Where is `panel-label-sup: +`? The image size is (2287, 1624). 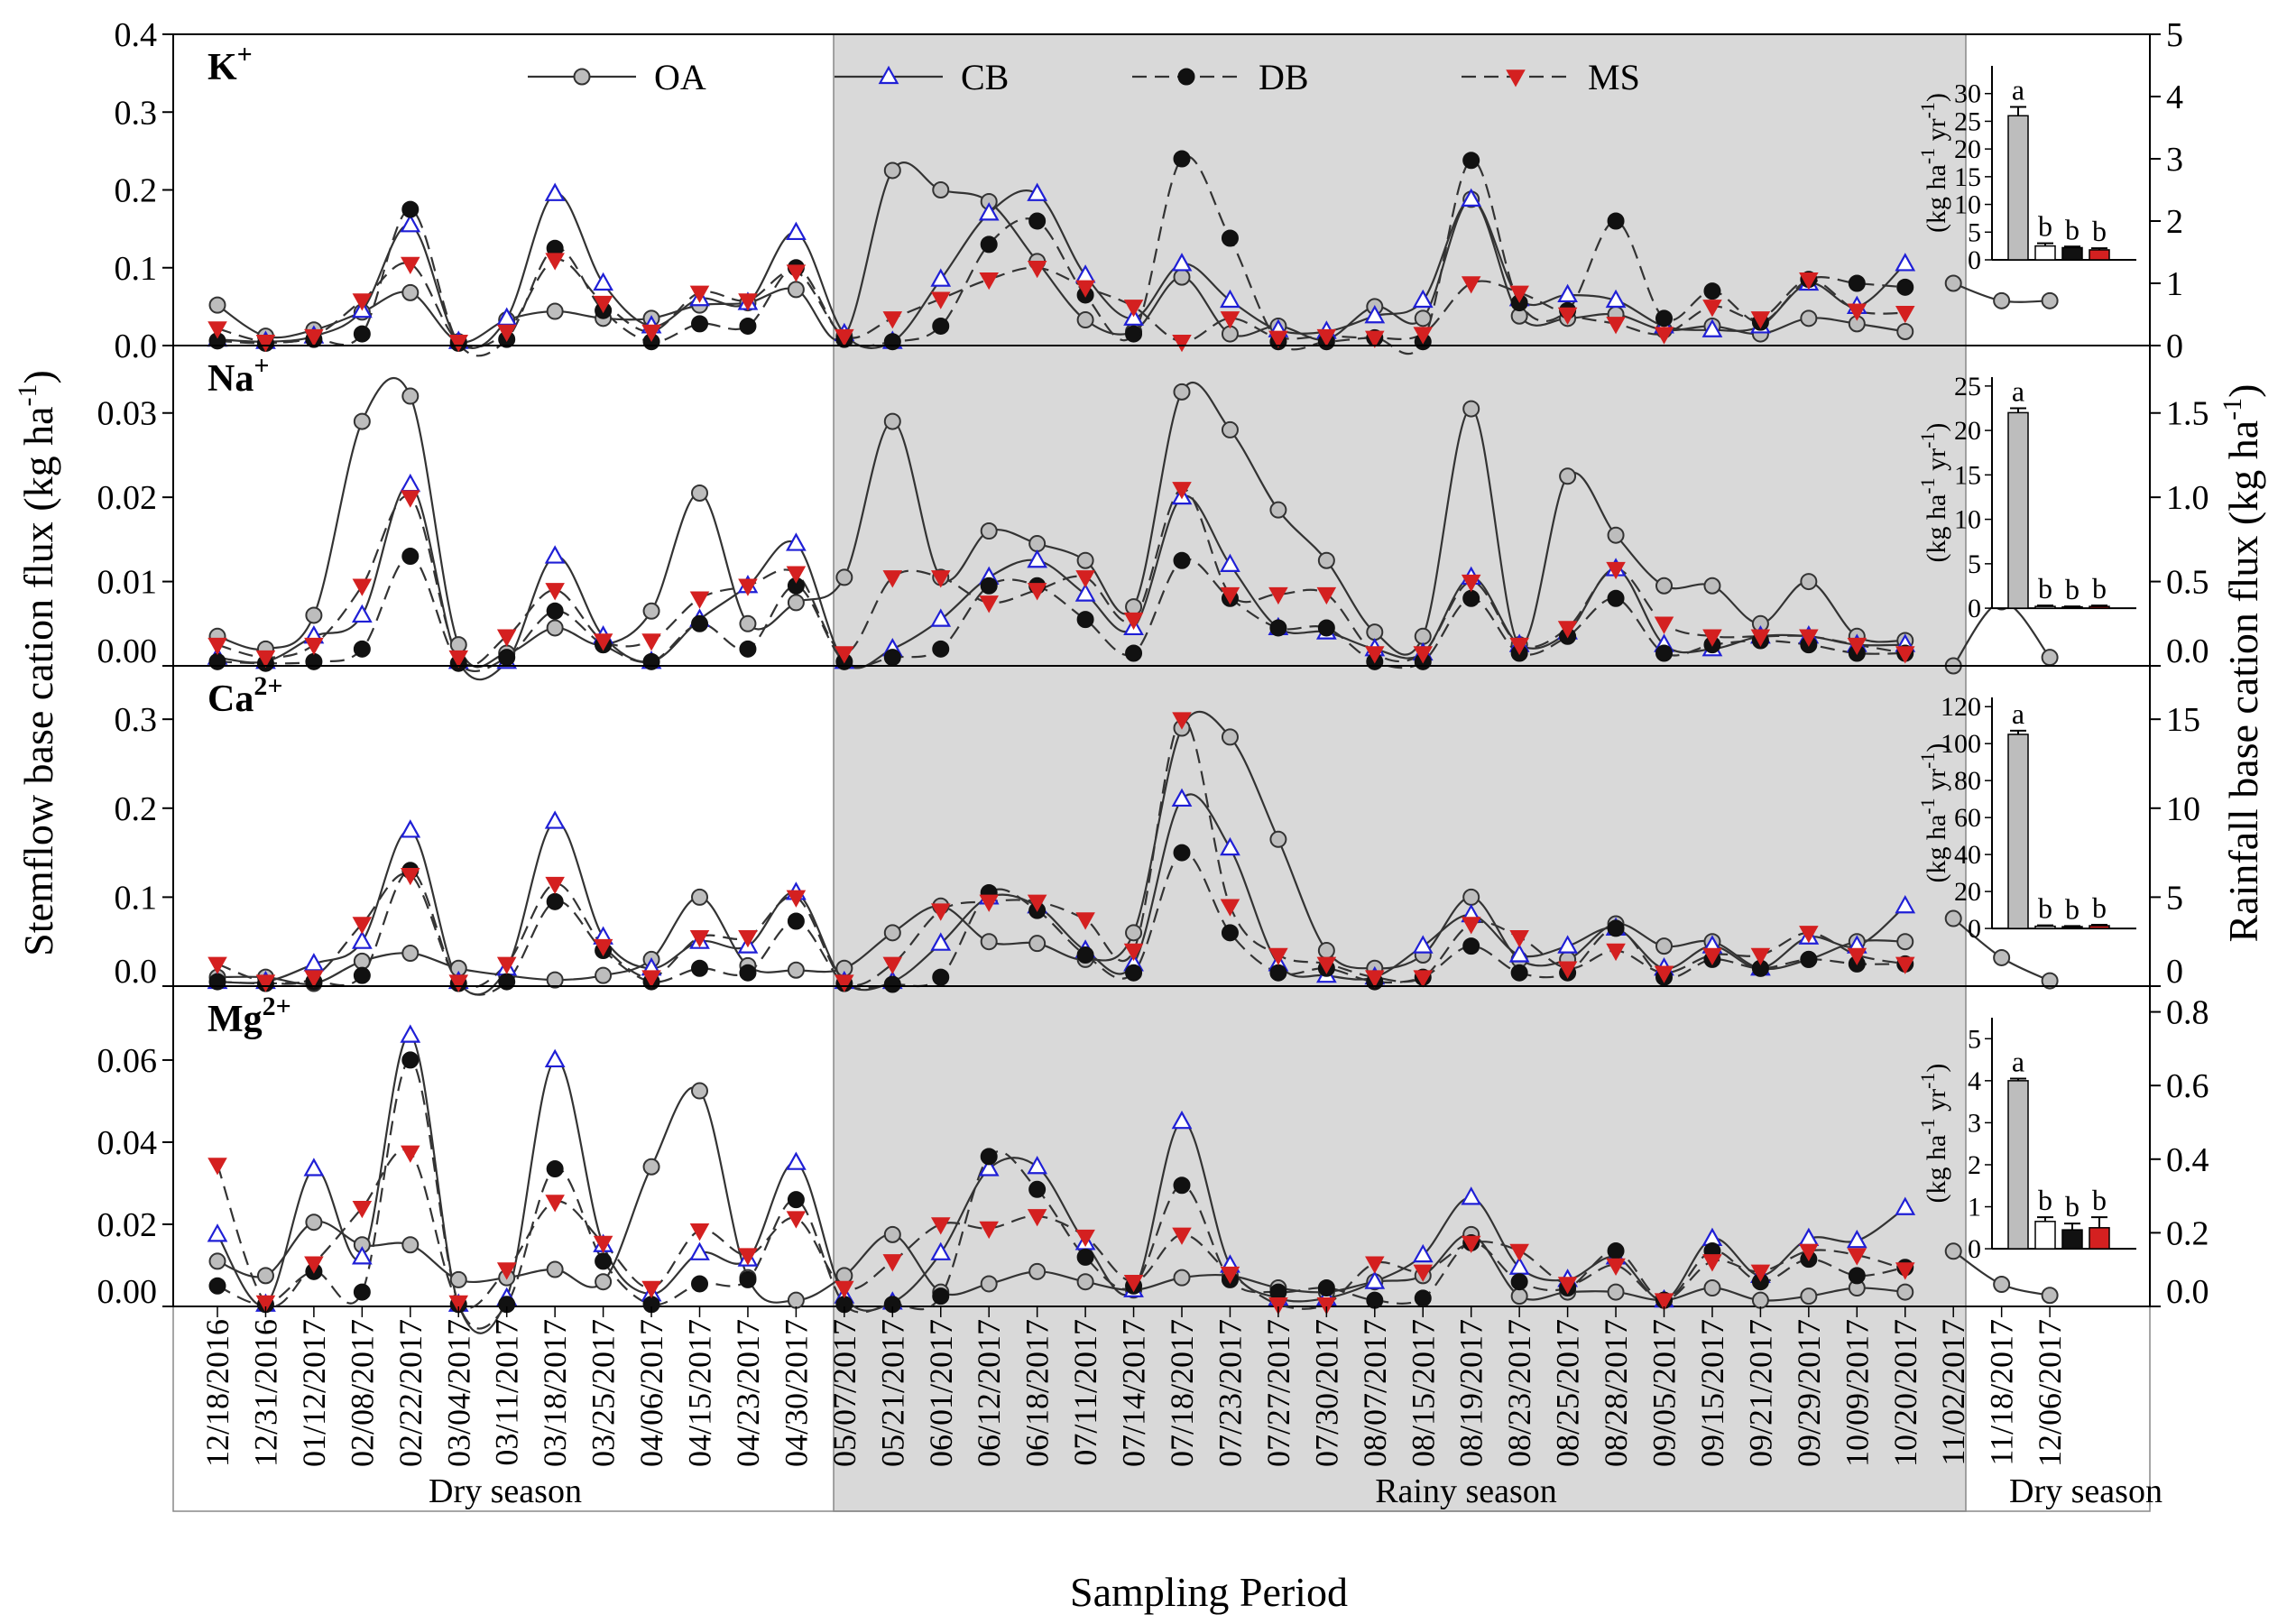 panel-label-sup: + is located at coordinates (261, 366).